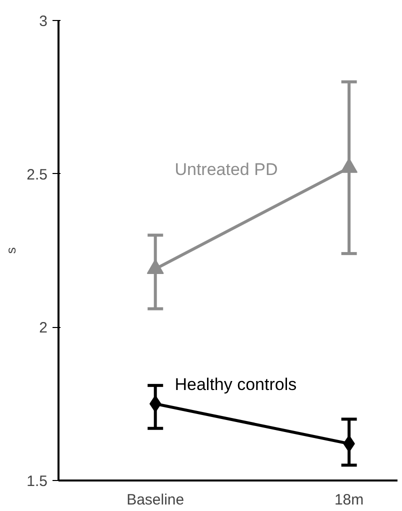 This screenshot has height=511, width=402. I want to click on y-tick-label: 3, so click(43, 21).